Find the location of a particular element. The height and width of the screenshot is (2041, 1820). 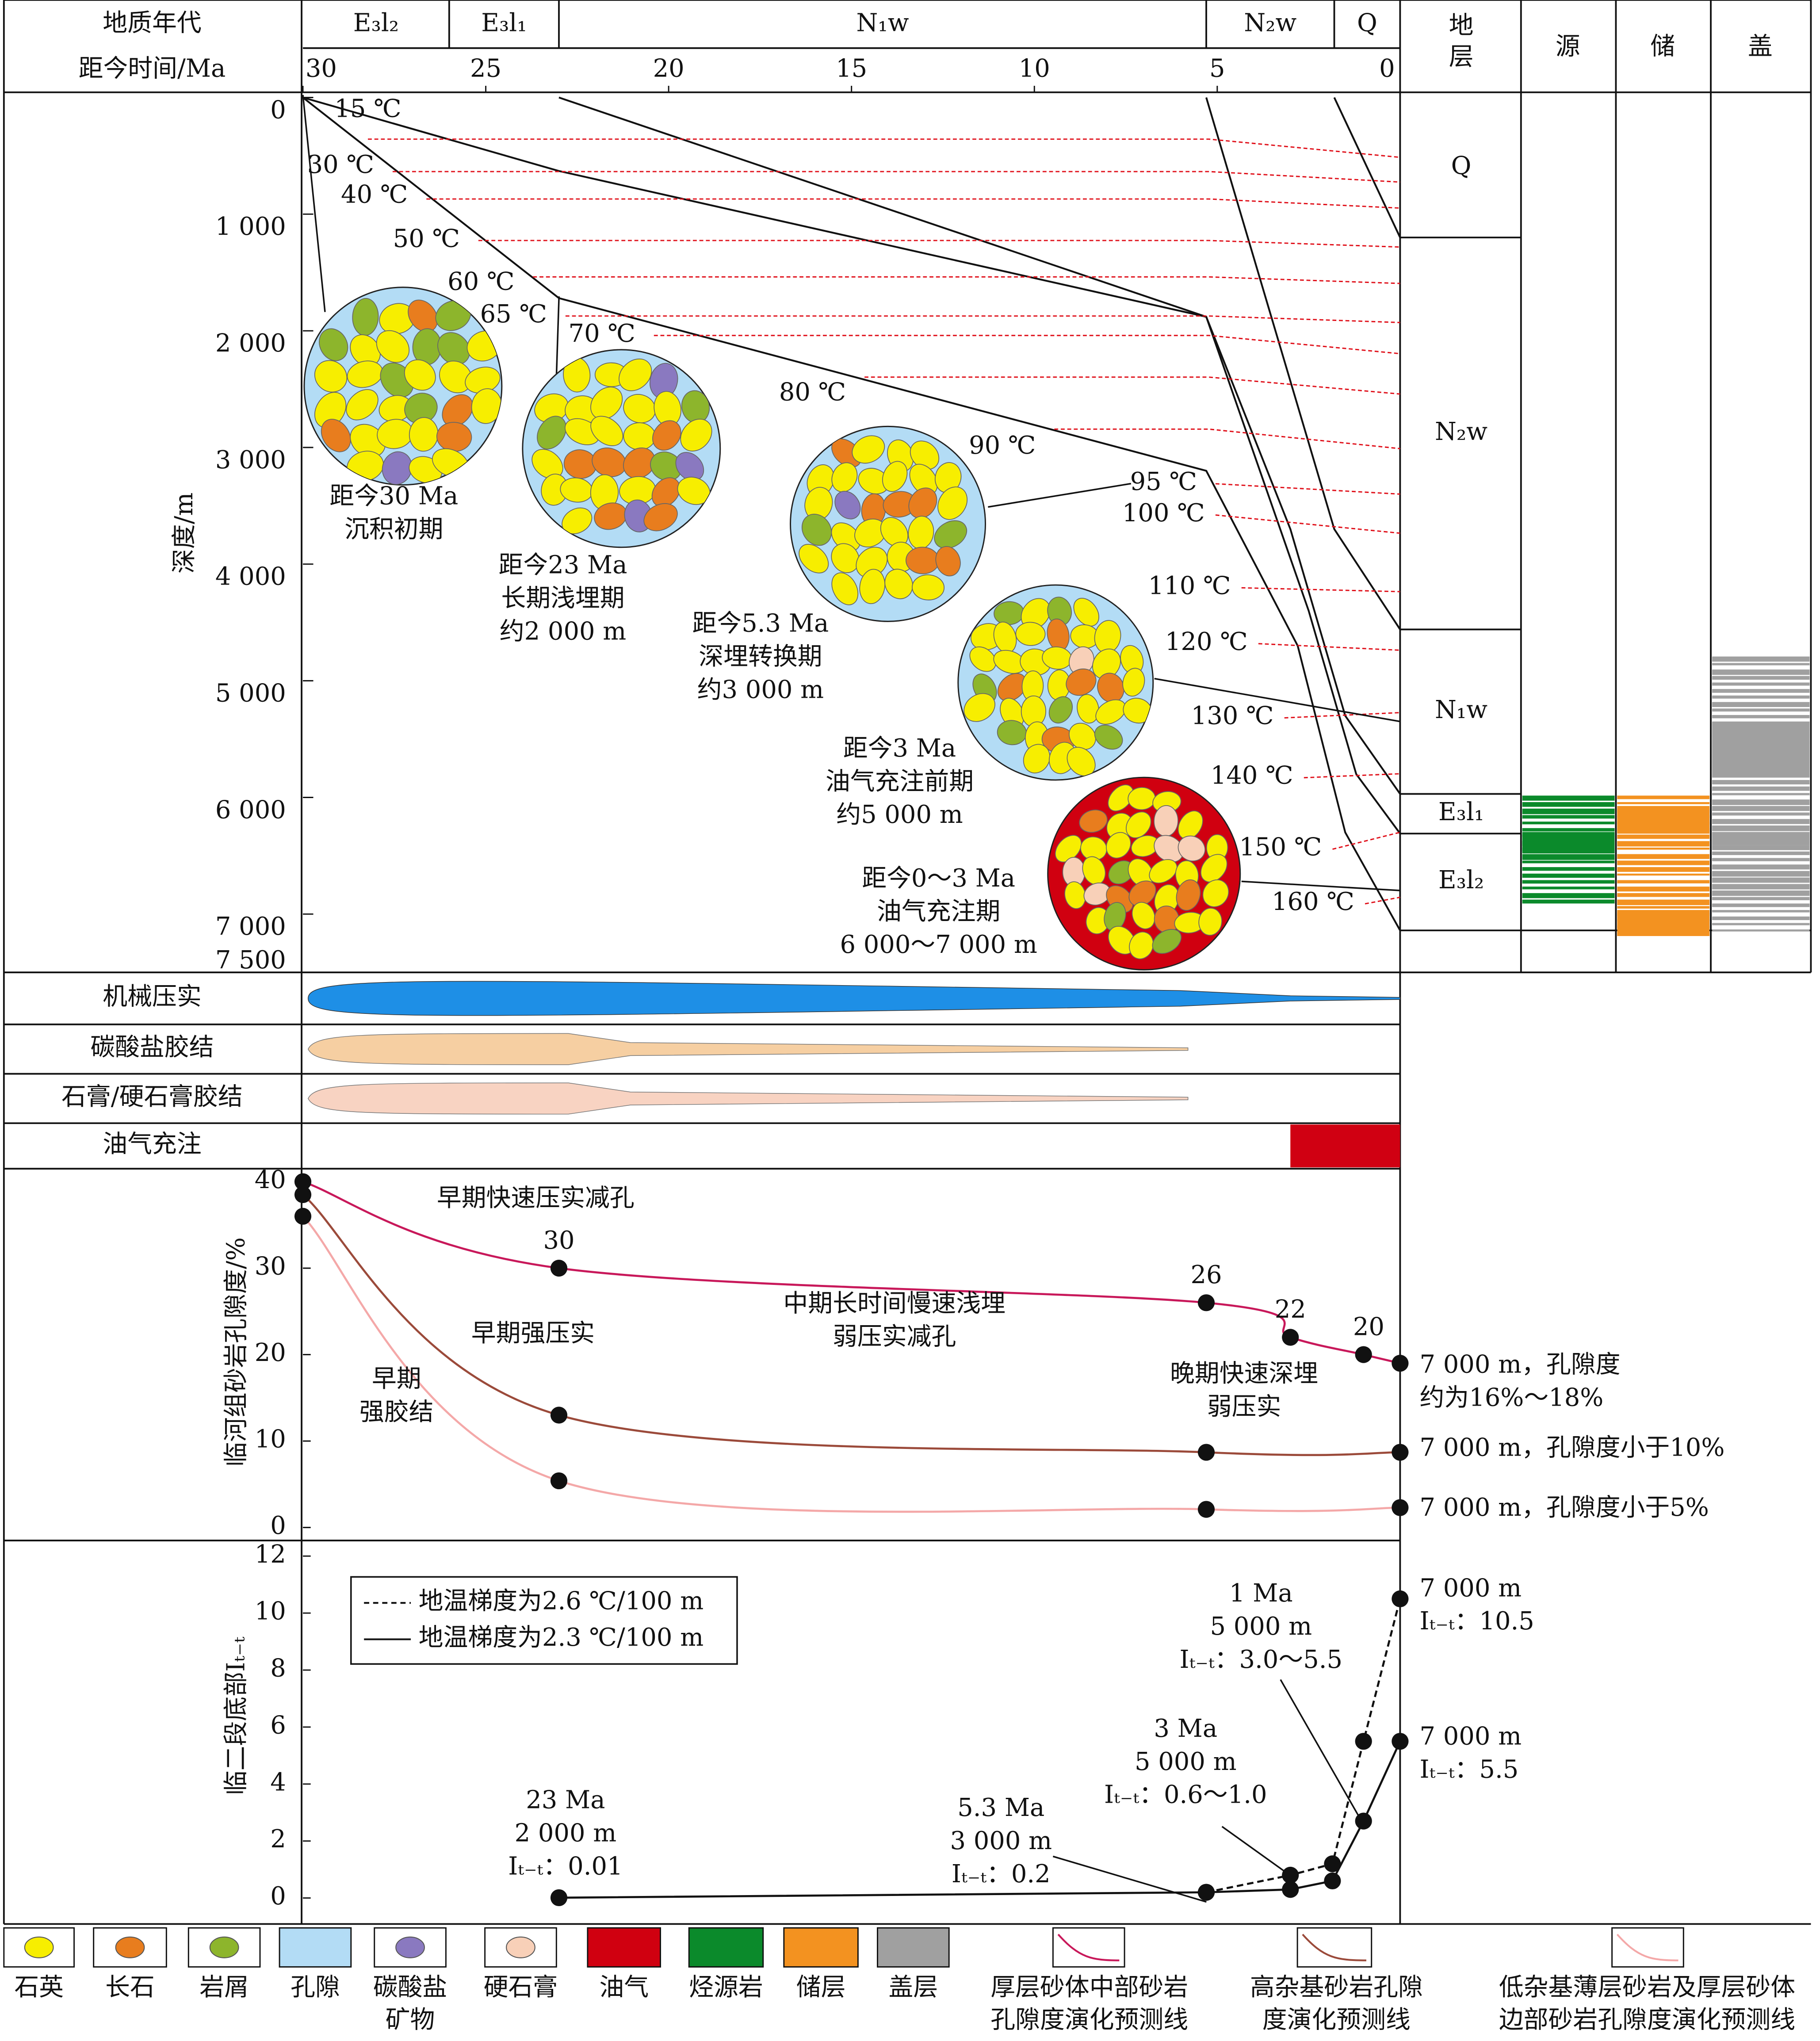

y-tick-label: 2 is located at coordinates (278, 1839).